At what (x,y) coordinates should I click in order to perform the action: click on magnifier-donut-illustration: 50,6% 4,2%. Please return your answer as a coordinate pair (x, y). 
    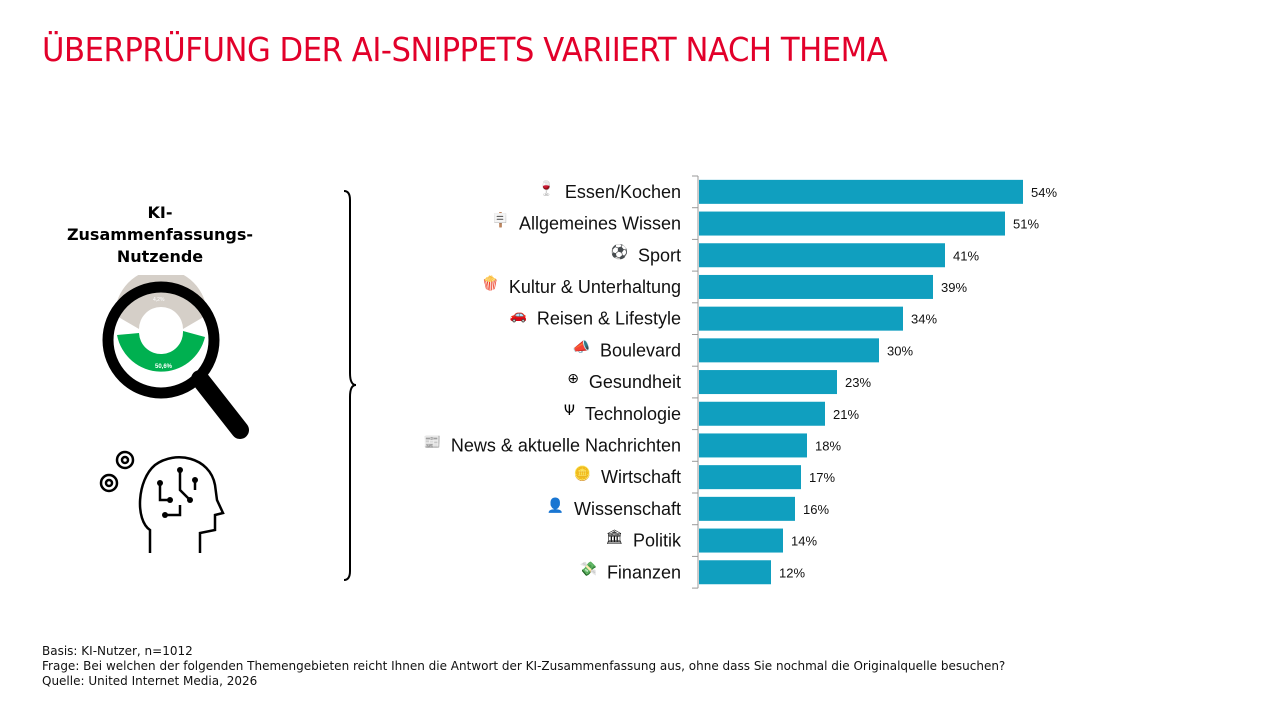
    Looking at the image, I should click on (175, 357).